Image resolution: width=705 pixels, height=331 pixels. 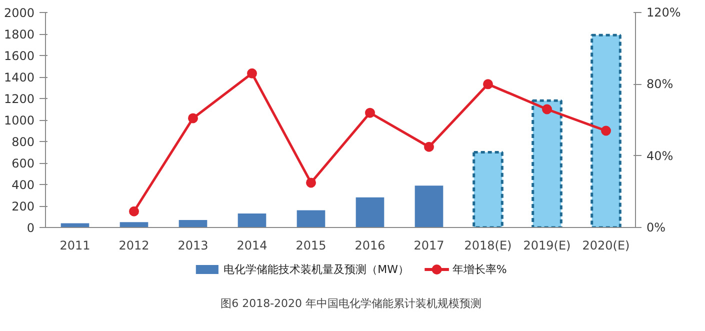 I want to click on x-tick-label: 2019(E), so click(x=547, y=245).